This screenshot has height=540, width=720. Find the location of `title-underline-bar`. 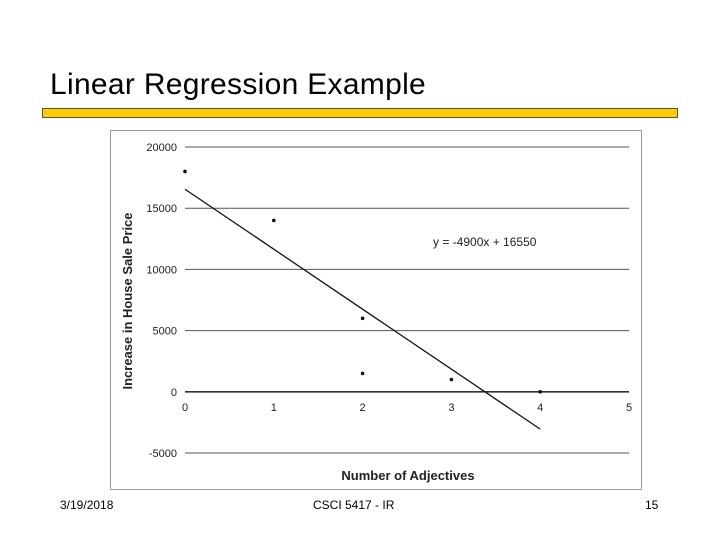

title-underline-bar is located at coordinates (360, 113).